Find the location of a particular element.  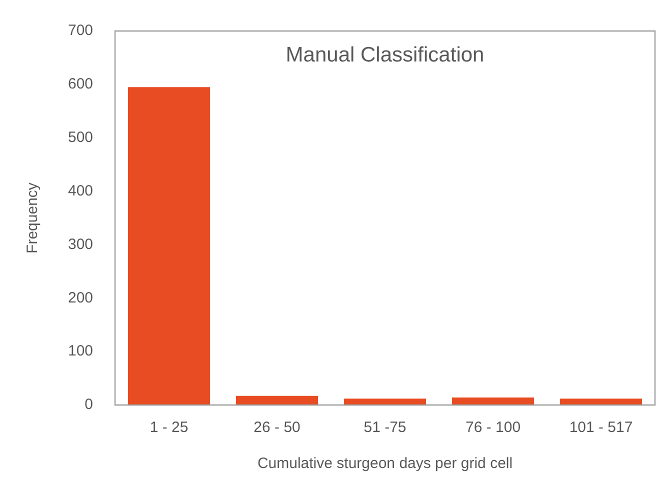

y-tick-label: 600 is located at coordinates (81, 84).